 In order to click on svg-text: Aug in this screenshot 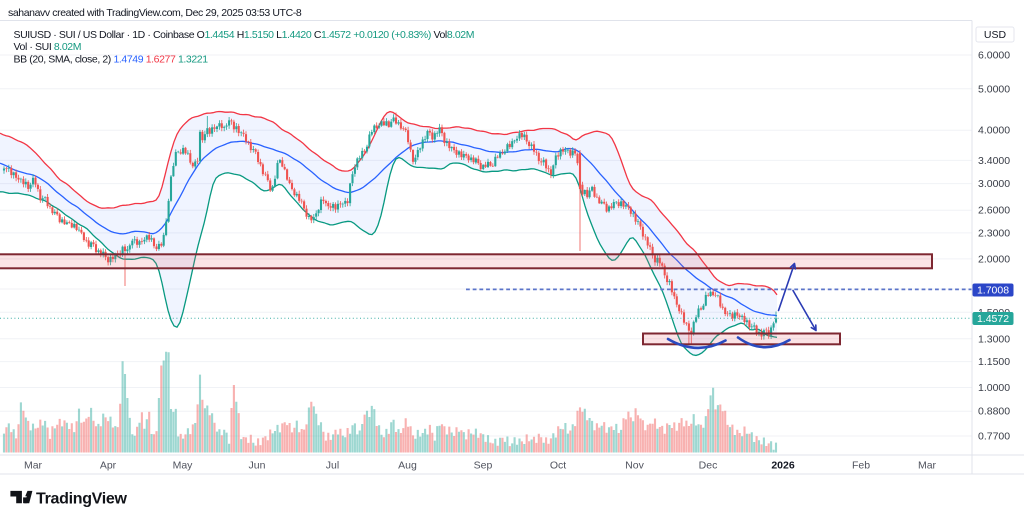, I will do `click(407, 466)`.